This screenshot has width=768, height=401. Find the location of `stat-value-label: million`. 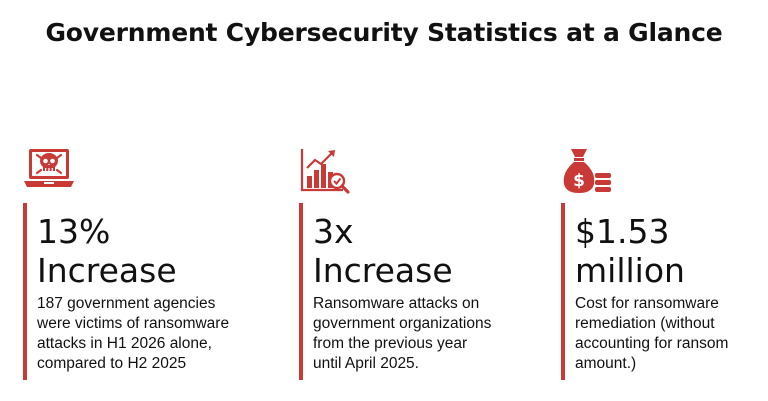

stat-value-label: million is located at coordinates (630, 270).